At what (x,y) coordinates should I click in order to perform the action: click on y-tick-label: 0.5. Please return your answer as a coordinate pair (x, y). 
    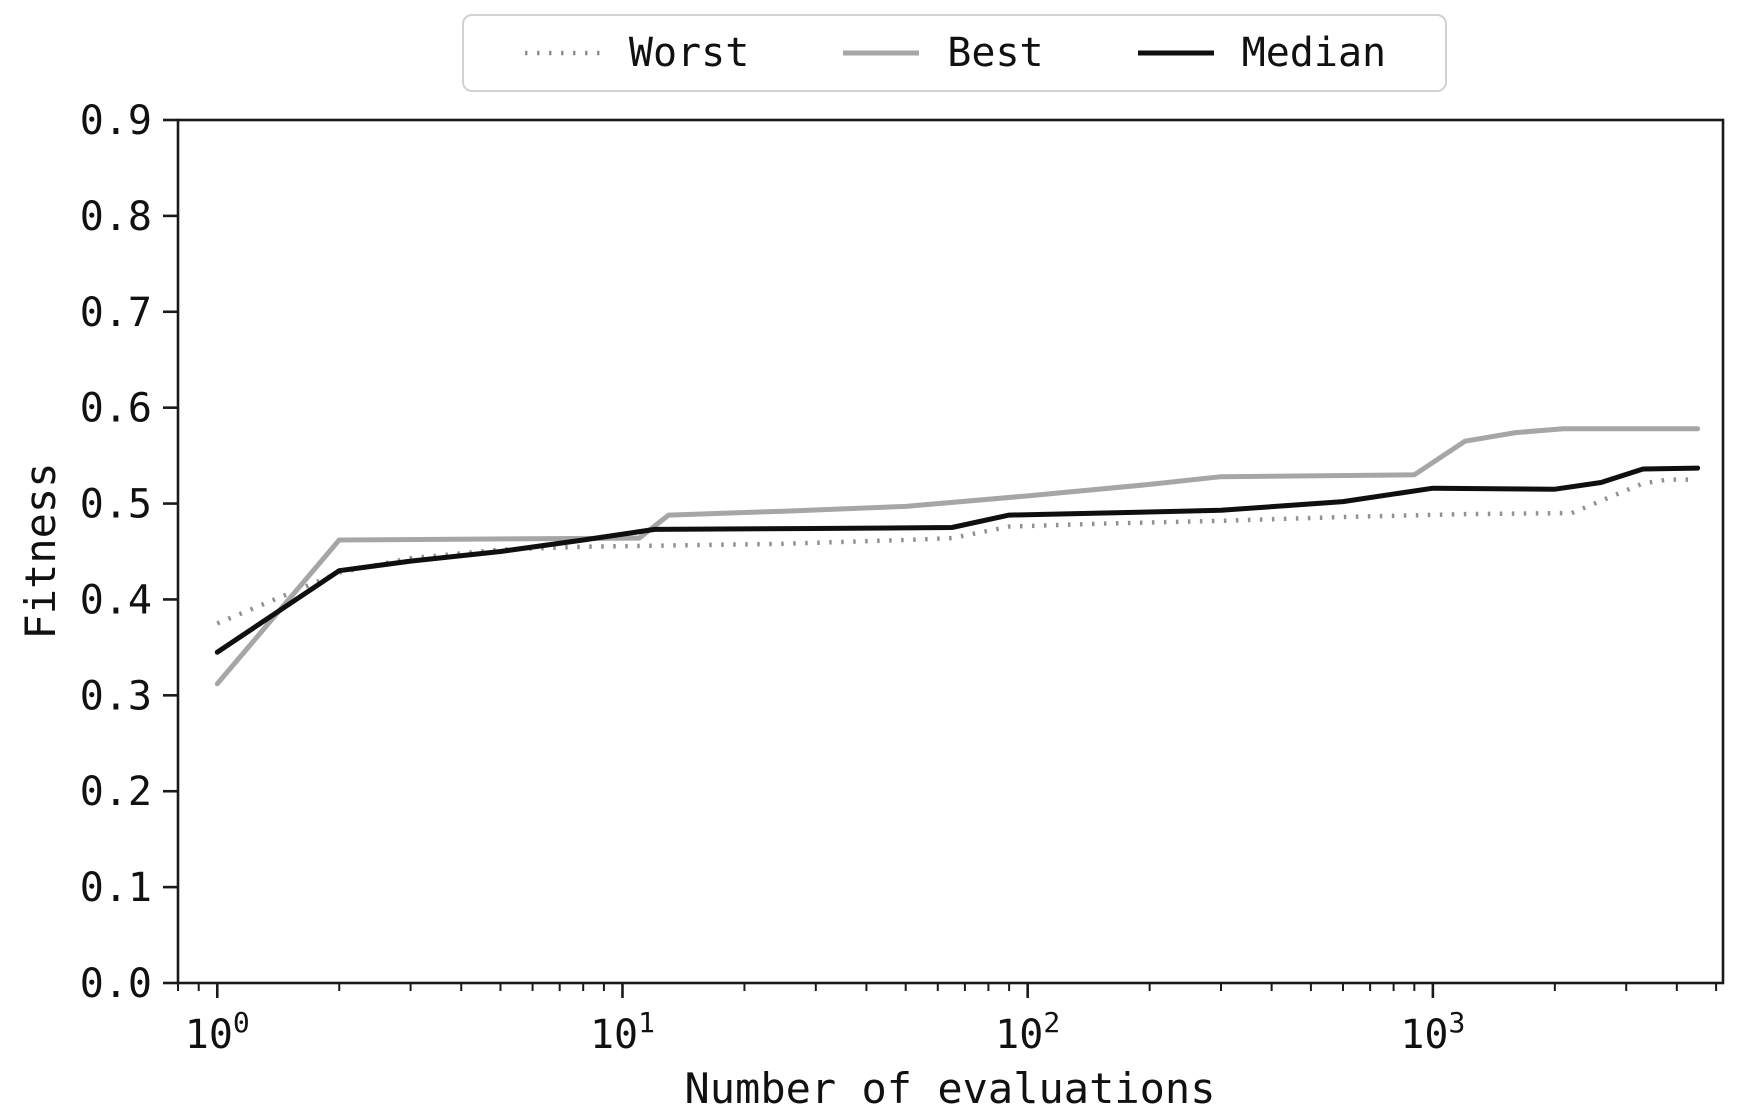
    Looking at the image, I should click on (116, 505).